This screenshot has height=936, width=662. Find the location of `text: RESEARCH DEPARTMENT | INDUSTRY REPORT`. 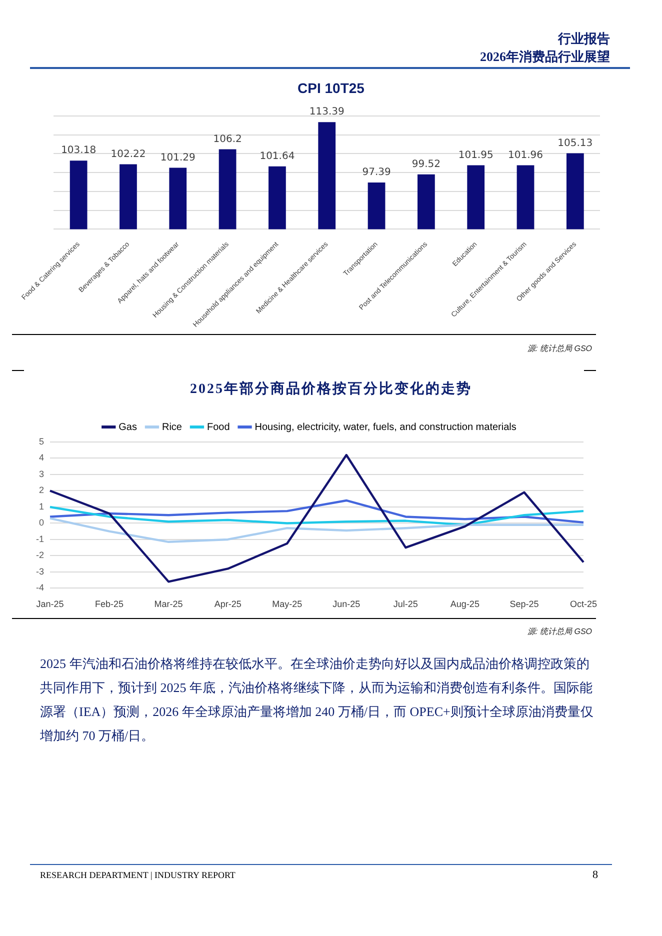

text: RESEARCH DEPARTMENT | INDUSTRY REPORT is located at coordinates (138, 875).